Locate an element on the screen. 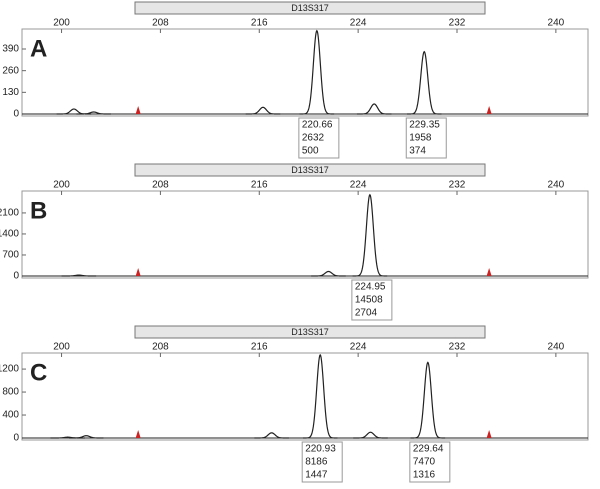 This screenshot has height=489, width=600. y-tick-label: 1400 is located at coordinates (9, 234).